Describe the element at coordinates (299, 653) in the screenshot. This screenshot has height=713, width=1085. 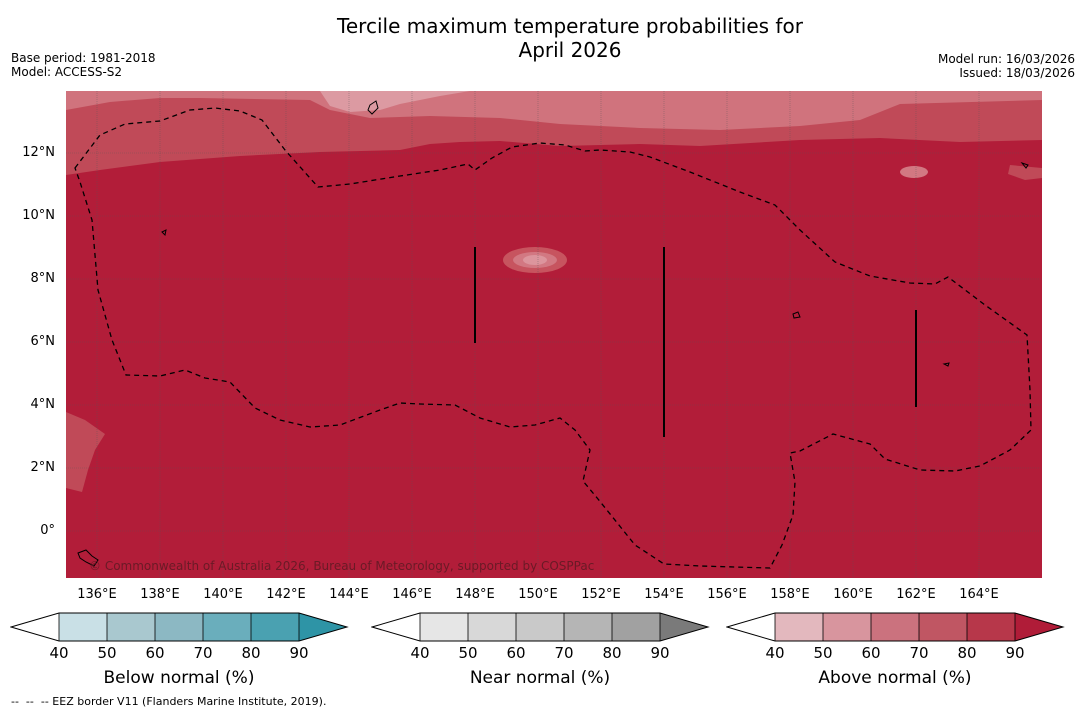
I see `cbar-below-tick-90: 90` at that location.